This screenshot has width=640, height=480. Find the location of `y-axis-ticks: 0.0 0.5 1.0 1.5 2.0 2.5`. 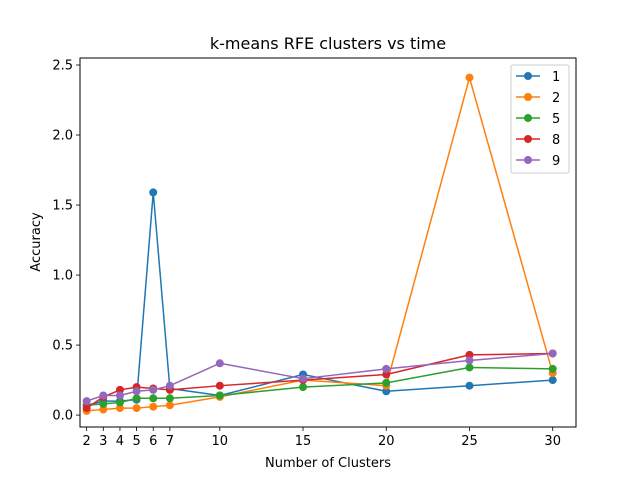

y-axis-ticks: 0.0 0.5 1.0 1.5 2.0 2.5 is located at coordinates (66, 241).